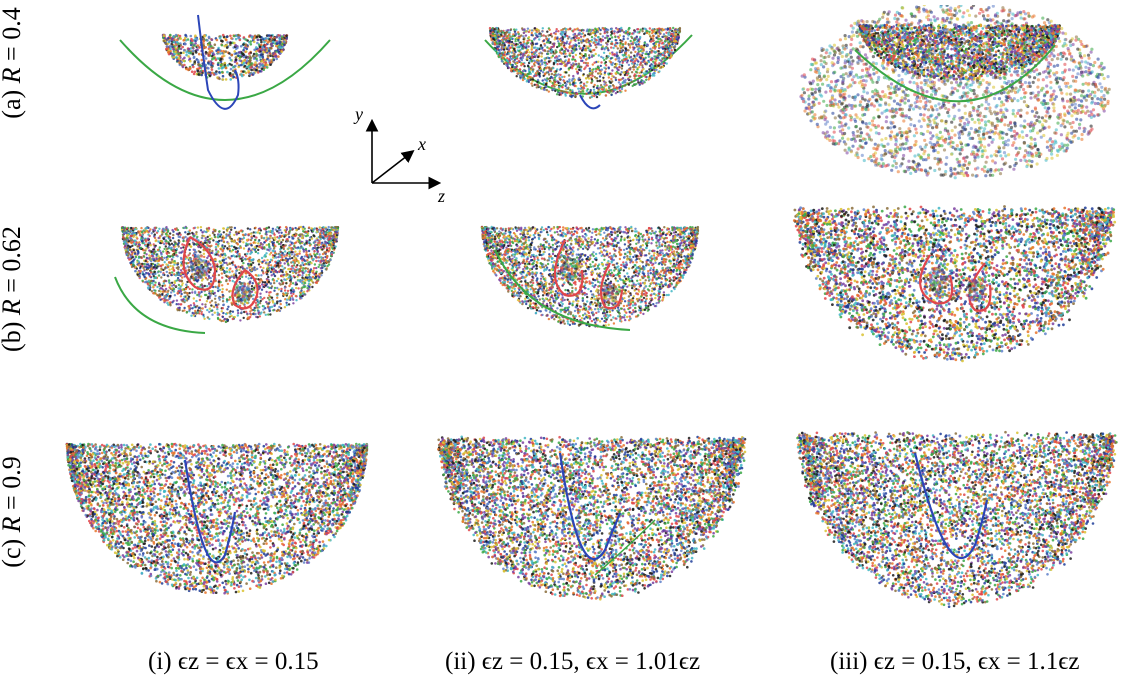 This screenshot has width=1123, height=691. What do you see at coordinates (588, 68) in the screenshot?
I see `panel-a-ii` at bounding box center [588, 68].